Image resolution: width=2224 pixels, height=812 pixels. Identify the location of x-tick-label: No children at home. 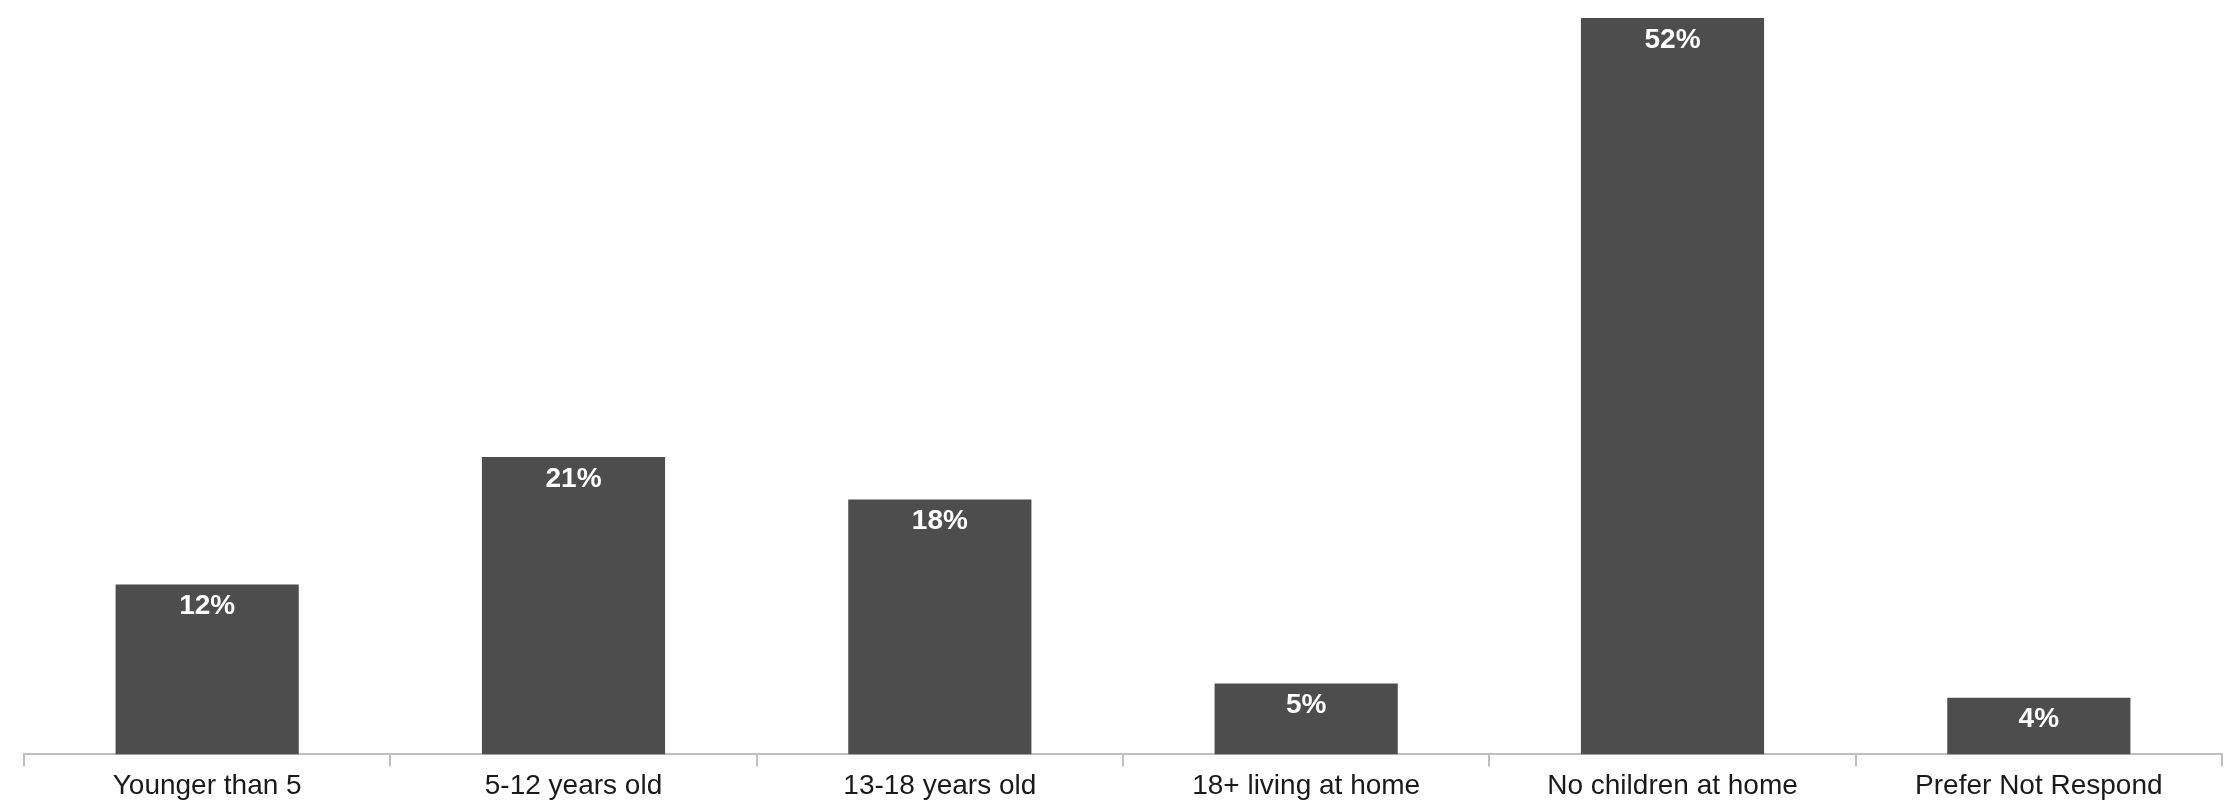
(1672, 784).